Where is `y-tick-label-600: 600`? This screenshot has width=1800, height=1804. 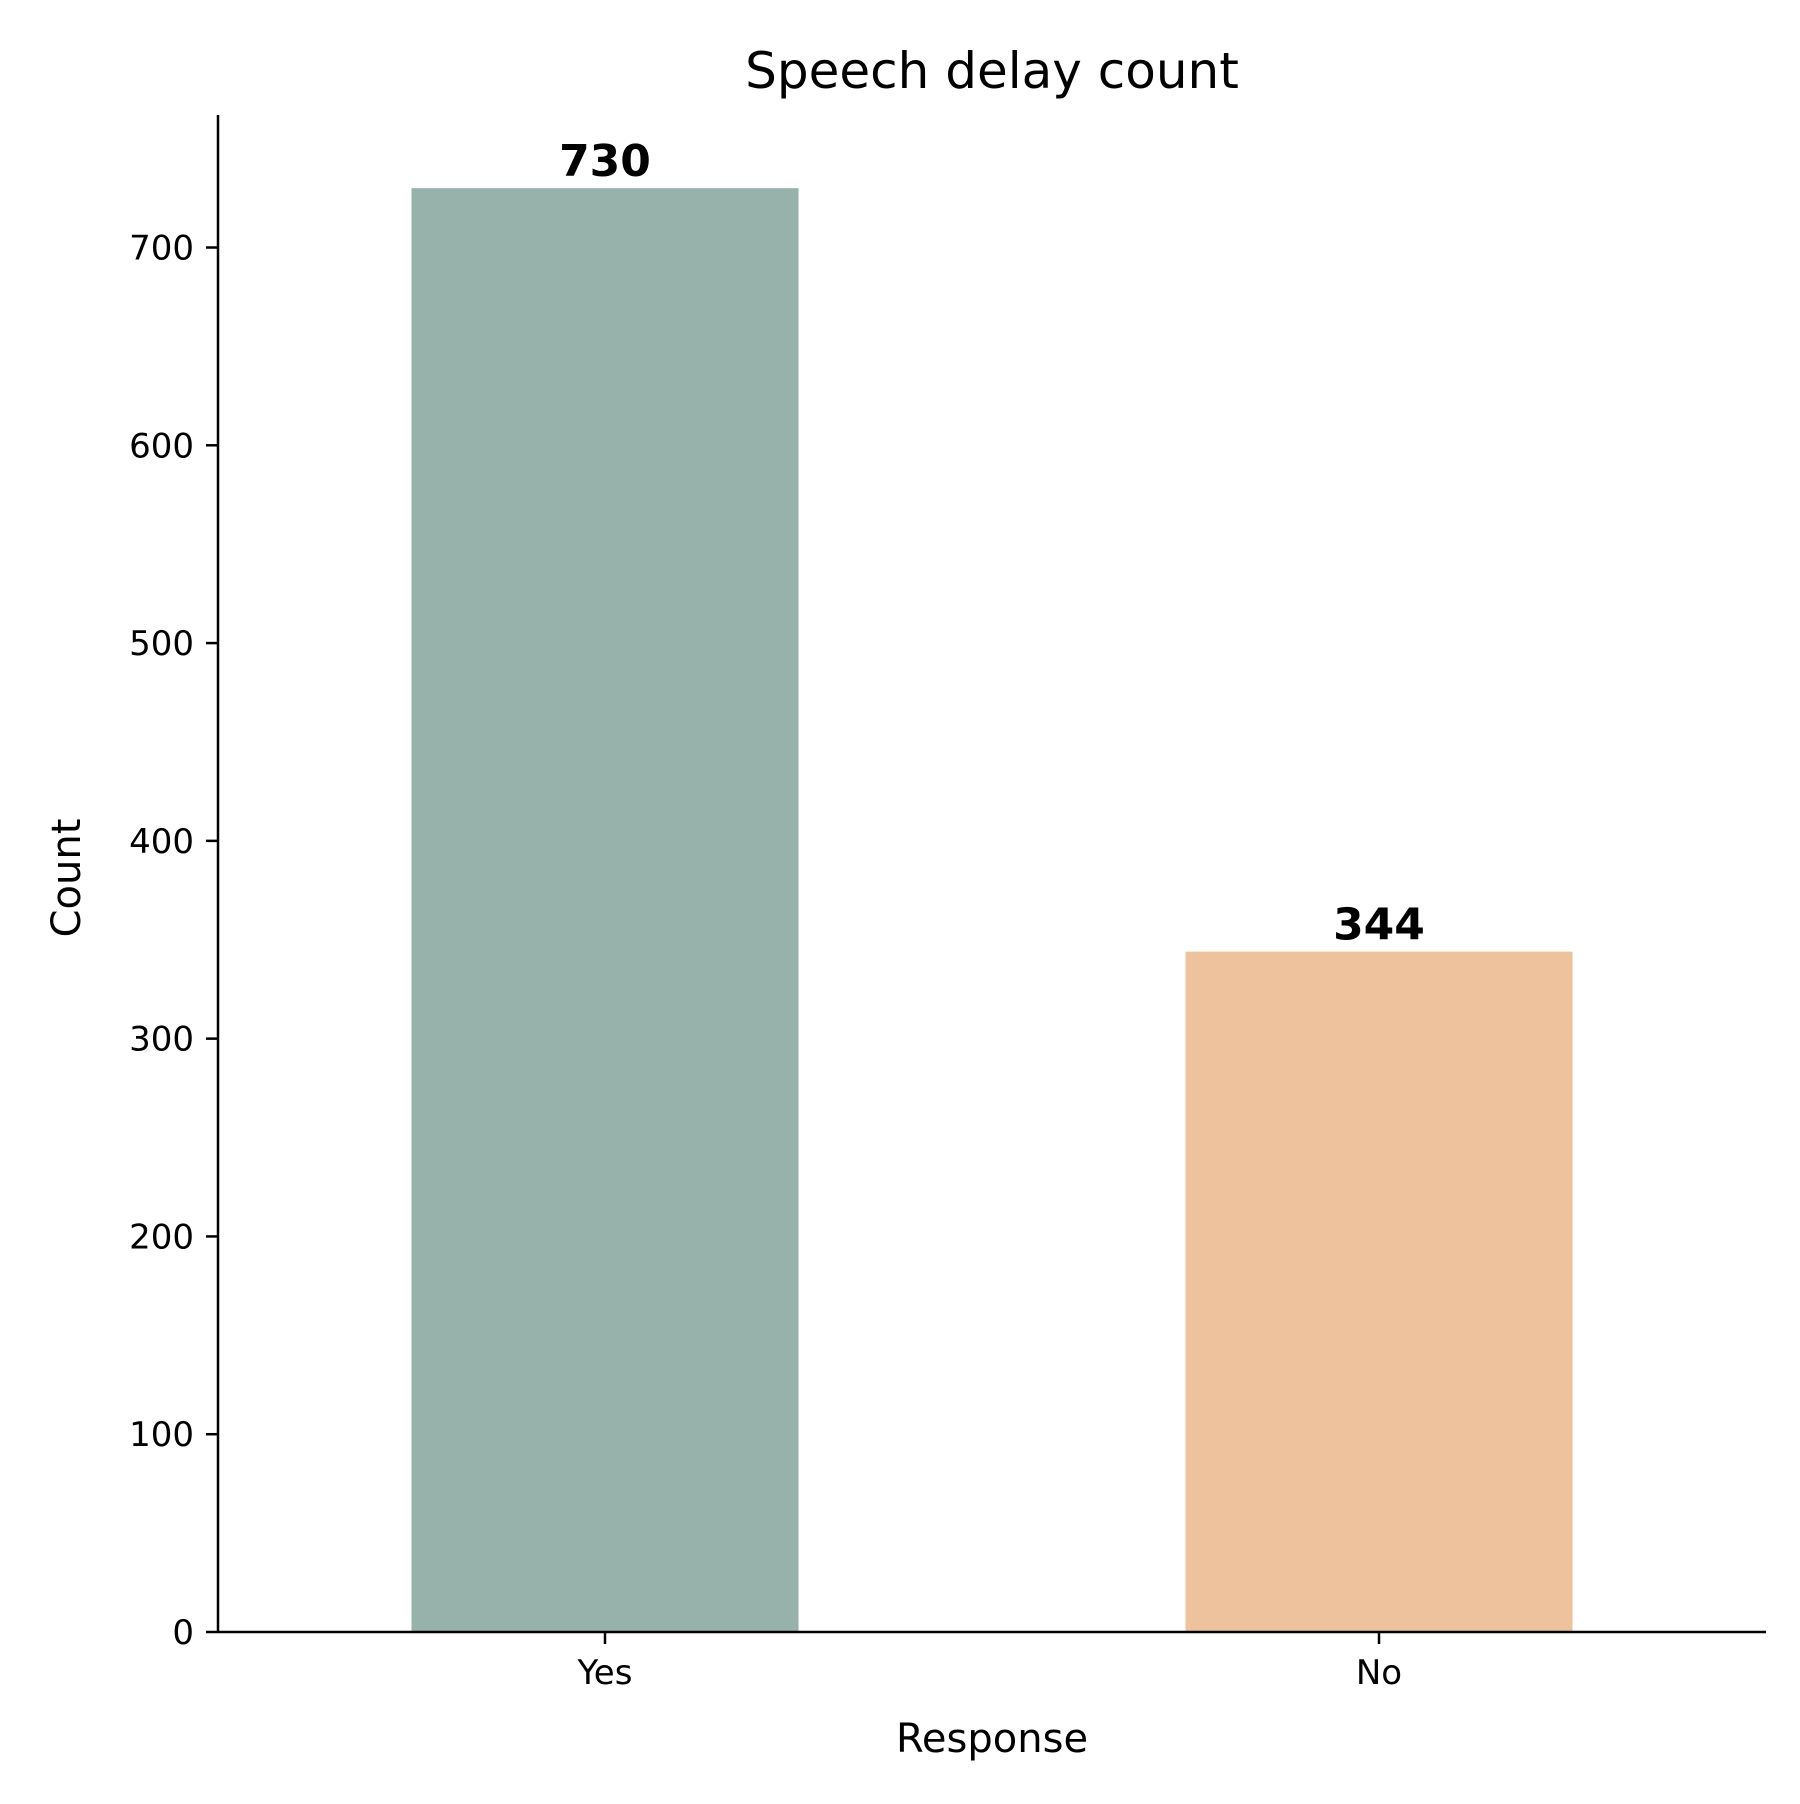
y-tick-label-600: 600 is located at coordinates (161, 446).